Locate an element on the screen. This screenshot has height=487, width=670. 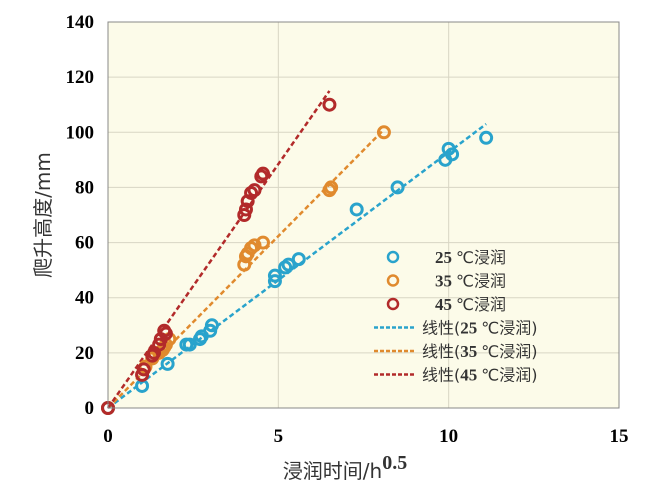
x-tick-label: 5 is located at coordinates (279, 436).